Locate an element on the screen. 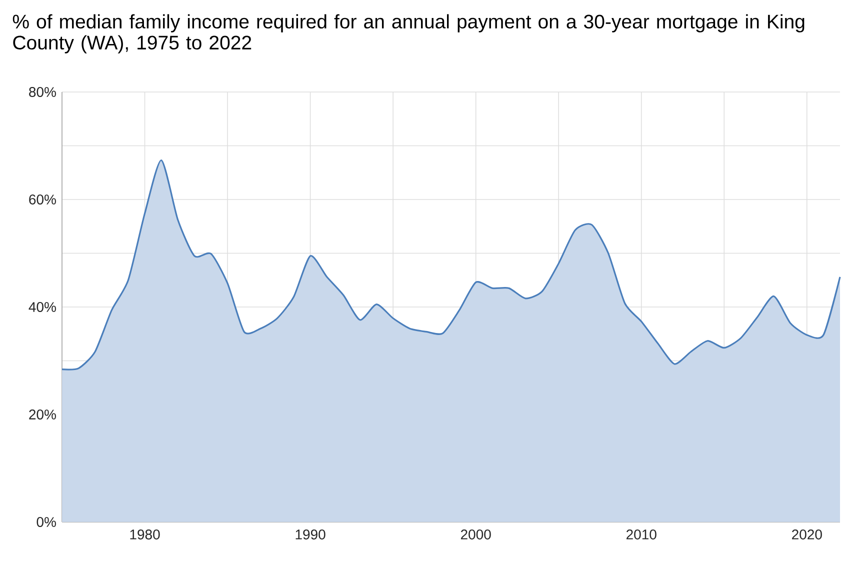 The image size is (850, 567). y-tick-label: 0% is located at coordinates (46, 522).